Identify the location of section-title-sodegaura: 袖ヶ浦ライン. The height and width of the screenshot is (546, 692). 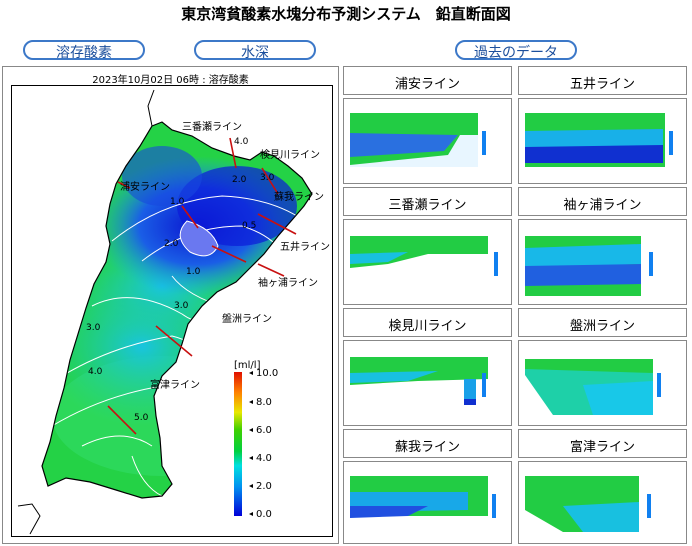
(602, 205).